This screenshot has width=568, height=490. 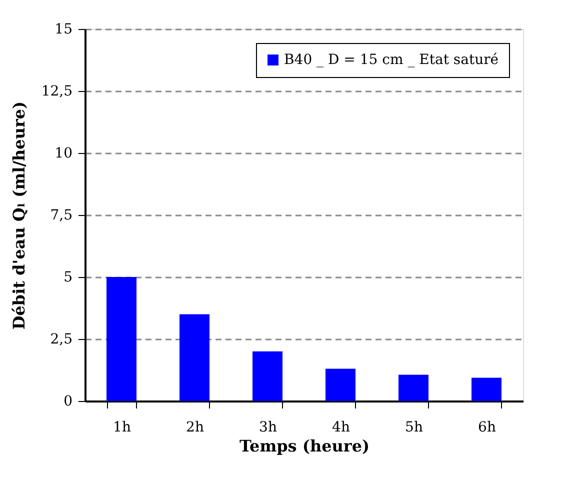 I want to click on y-axis-title: Débit d'eau Qₗ (ml/heure), so click(x=18, y=215).